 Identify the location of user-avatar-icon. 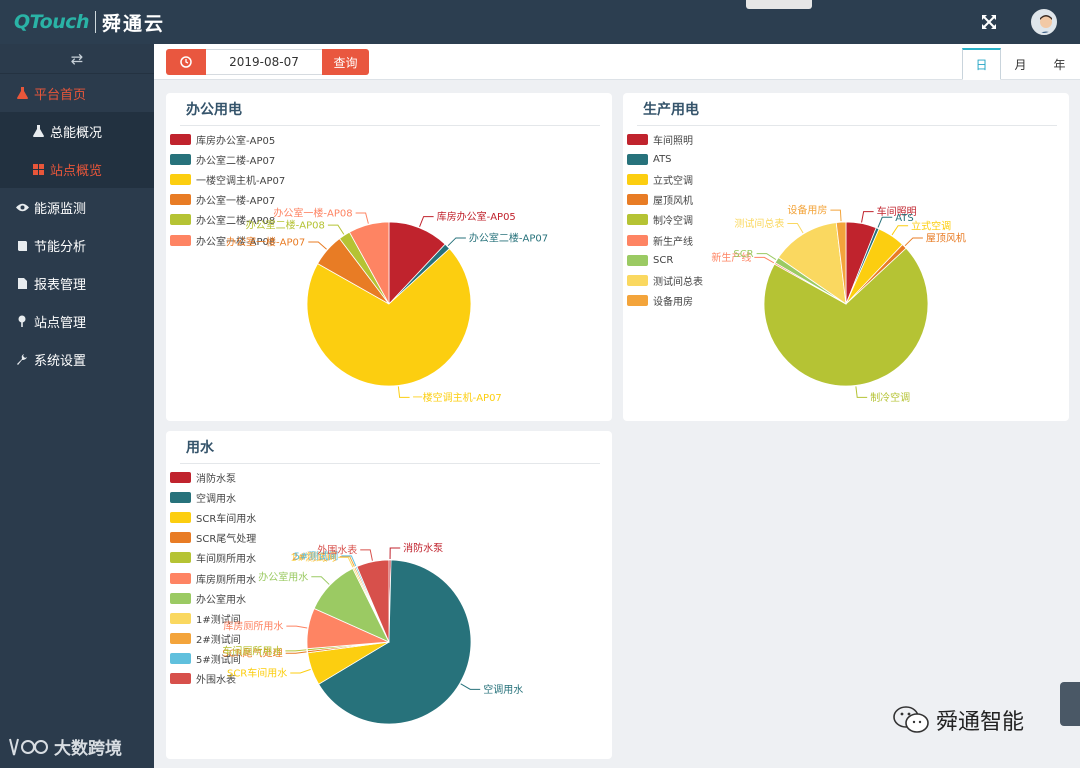
(1044, 22).